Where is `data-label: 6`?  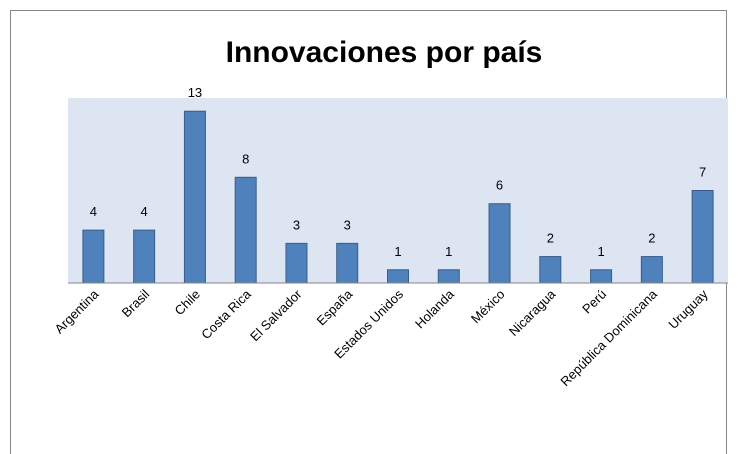
data-label: 6 is located at coordinates (499, 185).